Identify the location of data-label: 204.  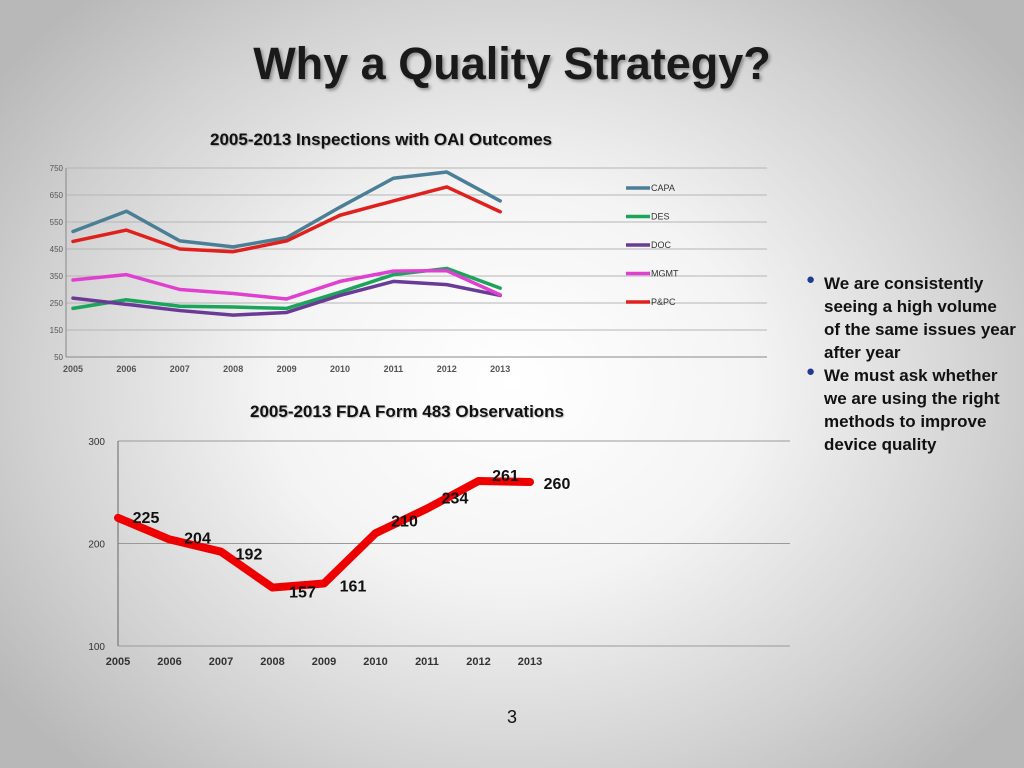
(197, 538).